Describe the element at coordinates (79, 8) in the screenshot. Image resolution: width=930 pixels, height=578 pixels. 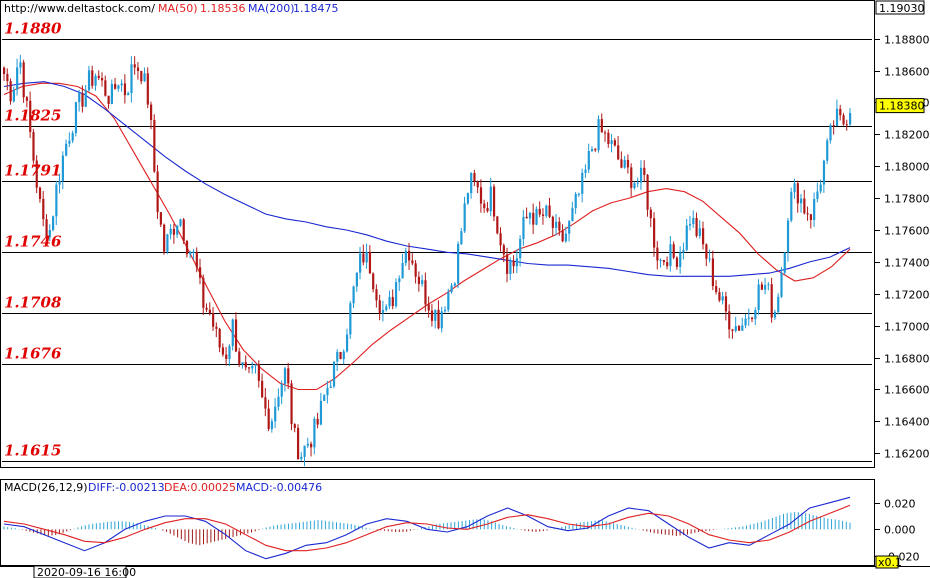
I see `site-url: http://www.deltastock.com/` at that location.